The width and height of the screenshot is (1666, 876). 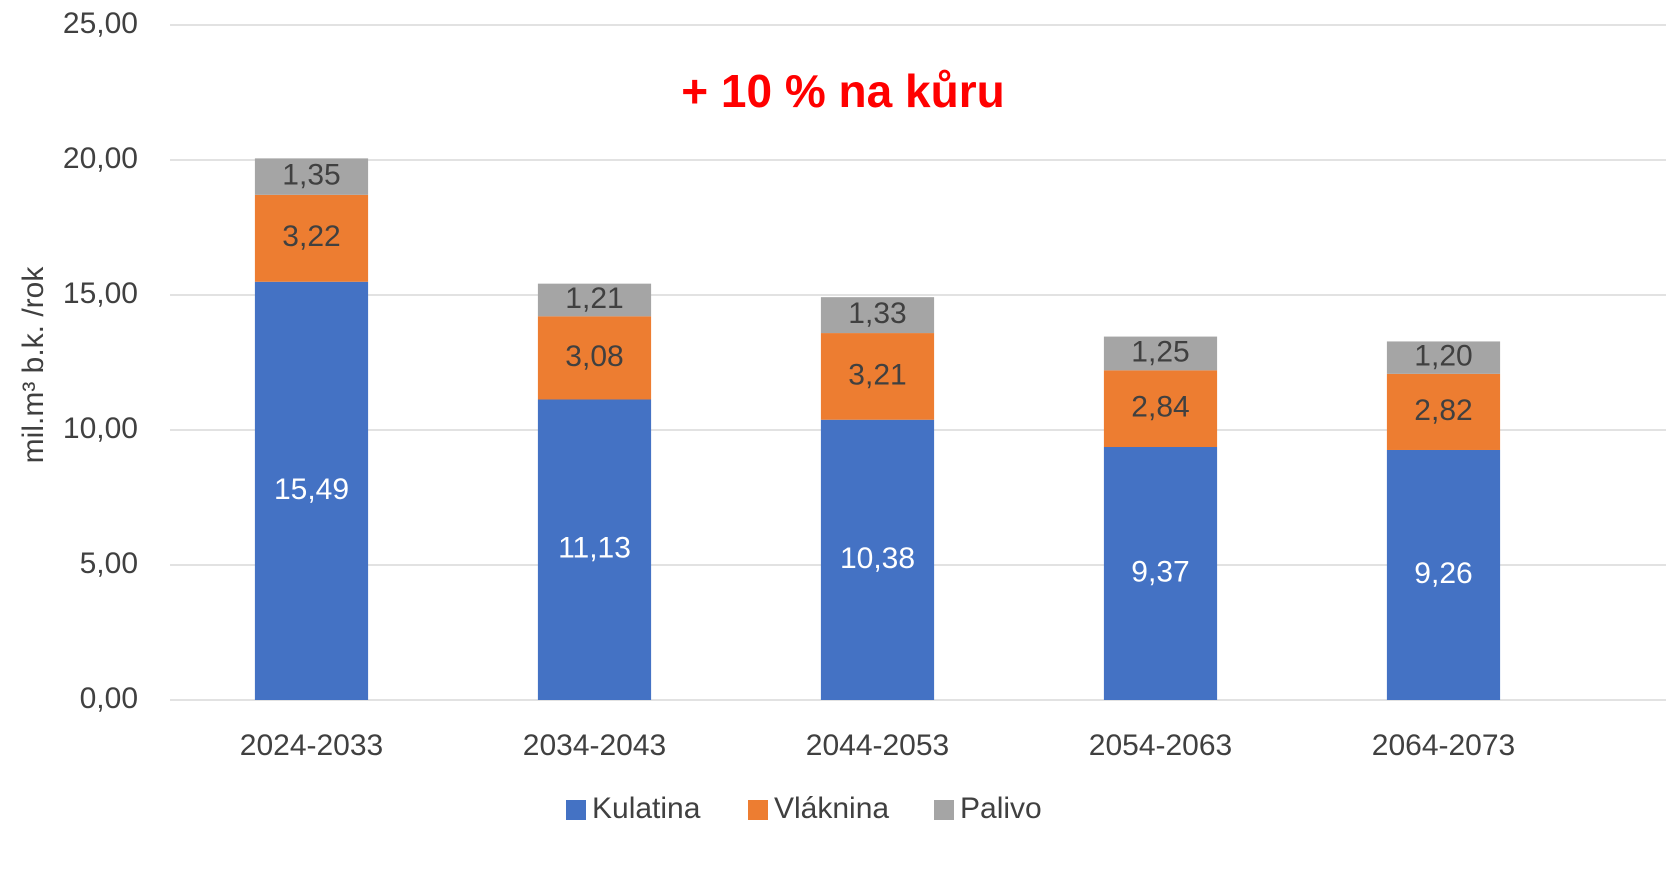 I want to click on y-tick-label: 15,00, so click(x=100, y=293).